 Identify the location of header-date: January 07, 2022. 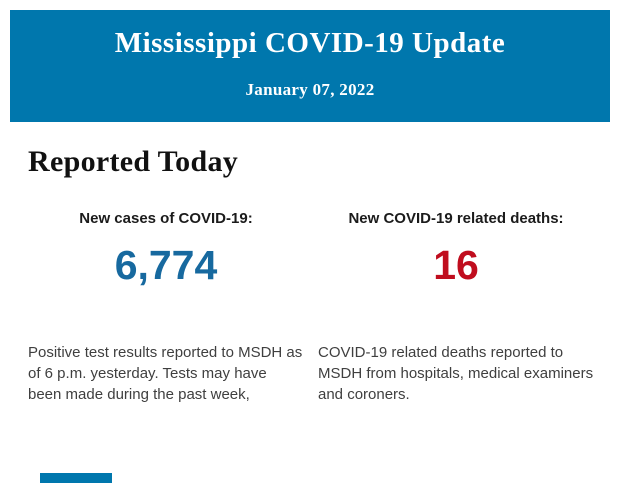
(310, 89).